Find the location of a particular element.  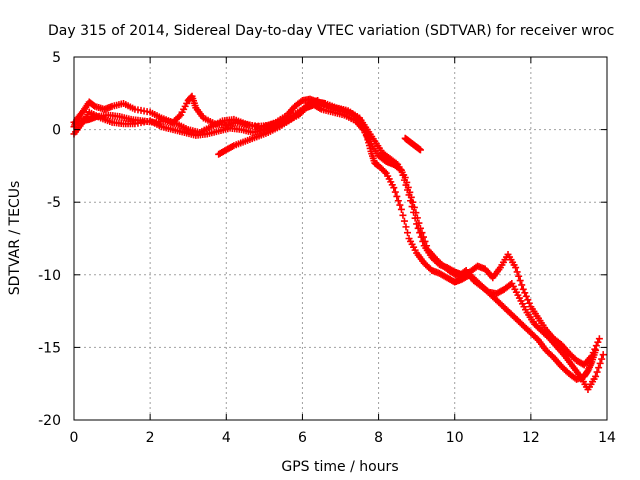

x-tick-label: 6 is located at coordinates (302, 438).